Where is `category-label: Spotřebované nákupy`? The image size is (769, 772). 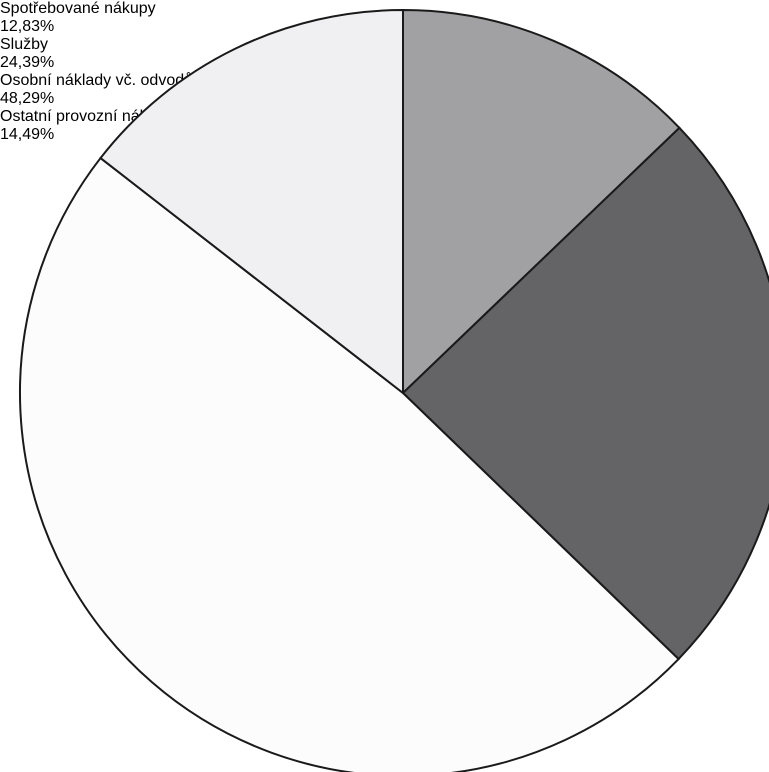 category-label: Spotřebované nákupy is located at coordinates (78, 8).